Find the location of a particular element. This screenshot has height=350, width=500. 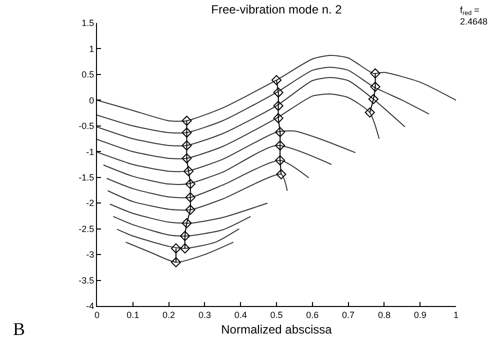

x-tick-label: 0.8 is located at coordinates (384, 315).